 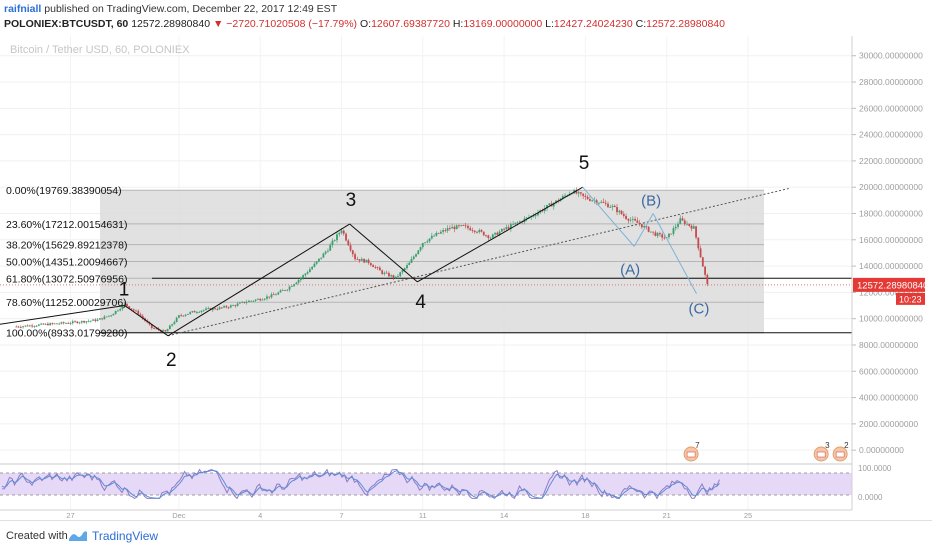 What do you see at coordinates (504, 515) in the screenshot?
I see `time-tick-label: 14` at bounding box center [504, 515].